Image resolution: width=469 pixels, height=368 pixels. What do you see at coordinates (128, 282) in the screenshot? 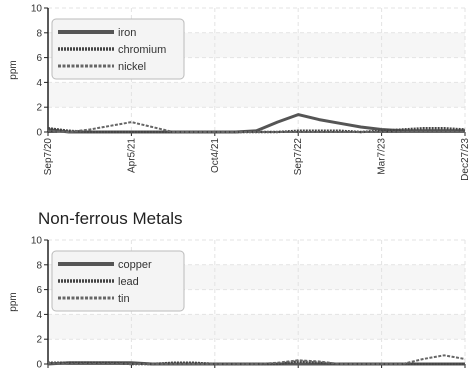
I see `legend-label-lead: lead` at bounding box center [128, 282].